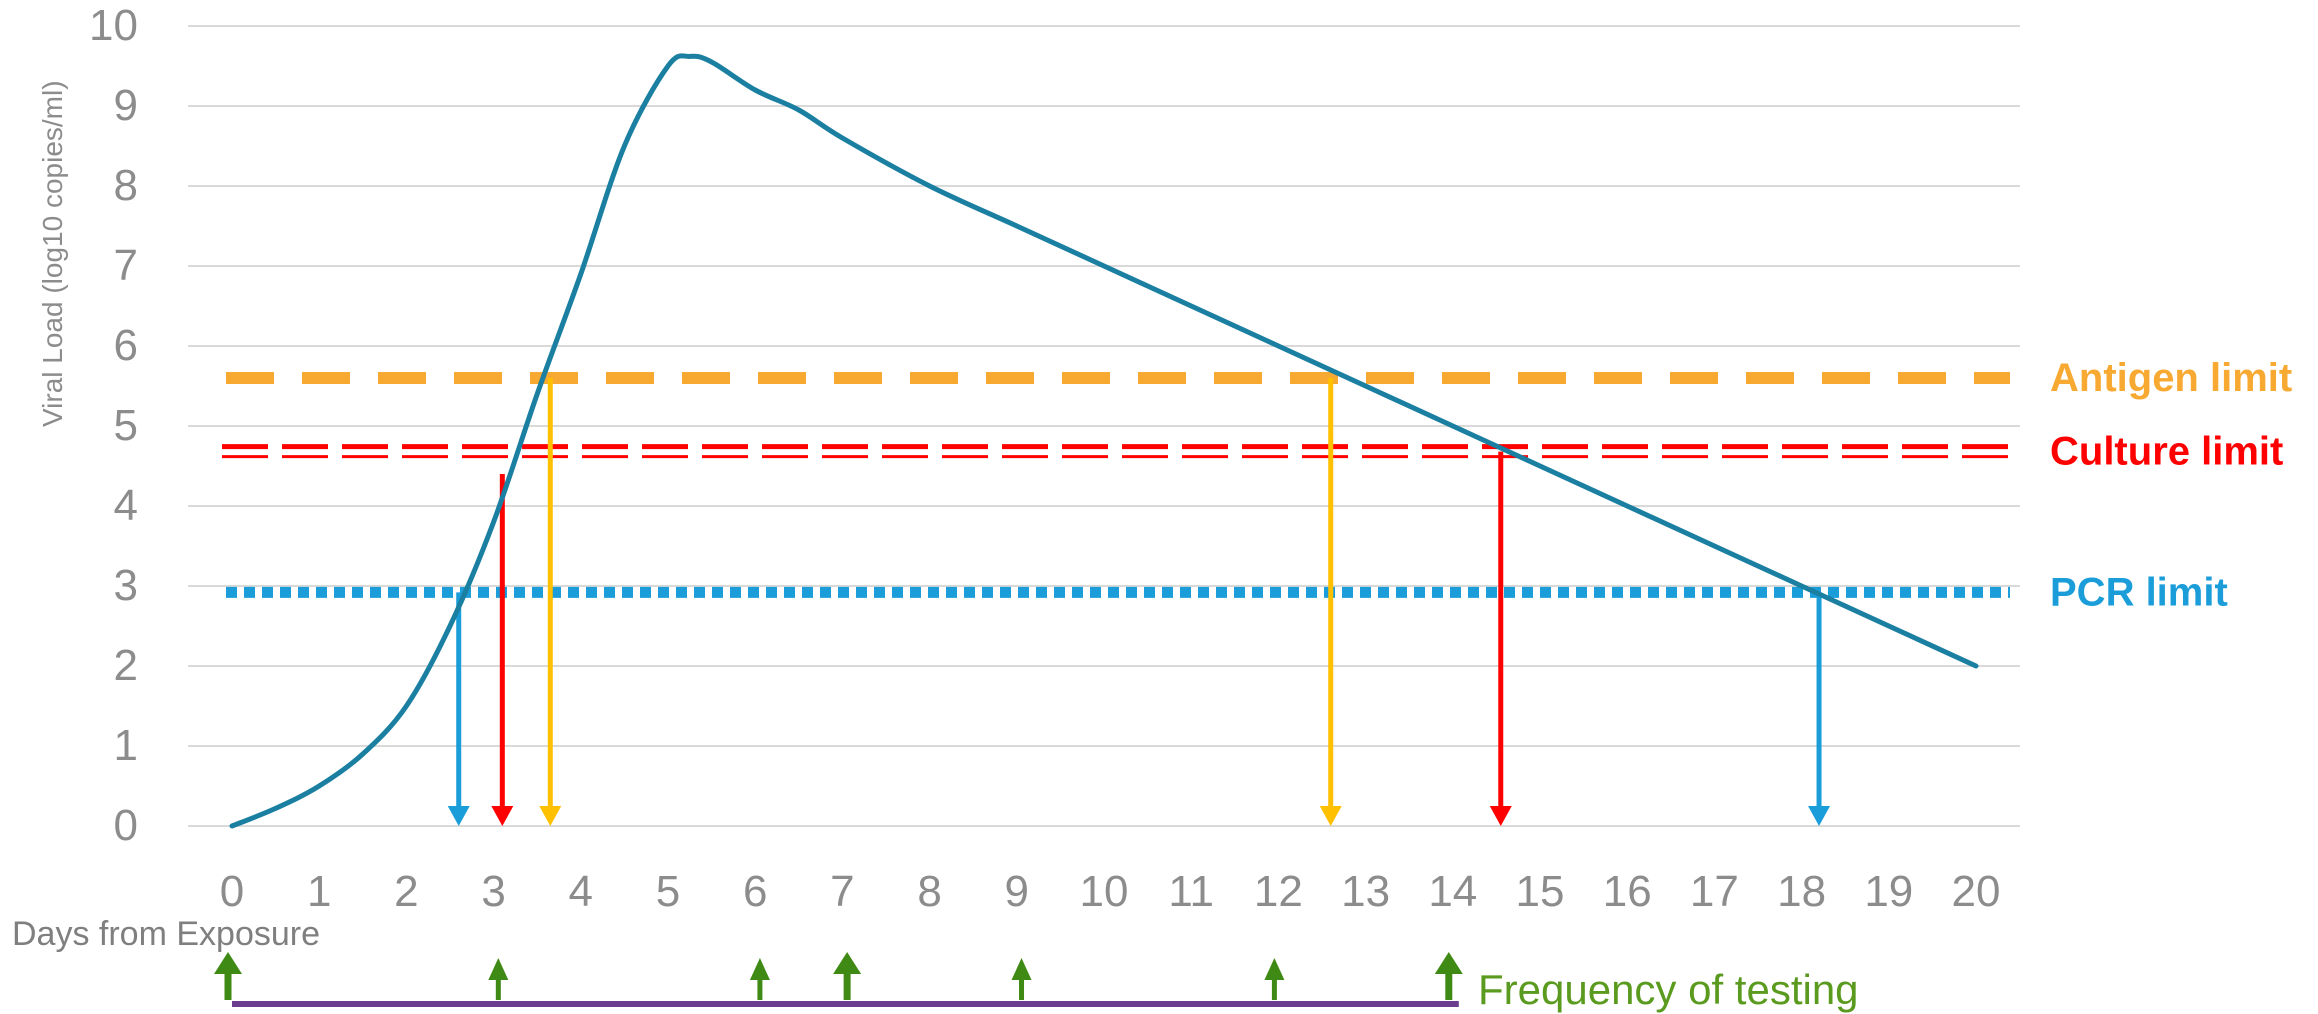  Describe the element at coordinates (1036, 982) in the screenshot. I see `testing-frequency: Frequency of testing` at that location.